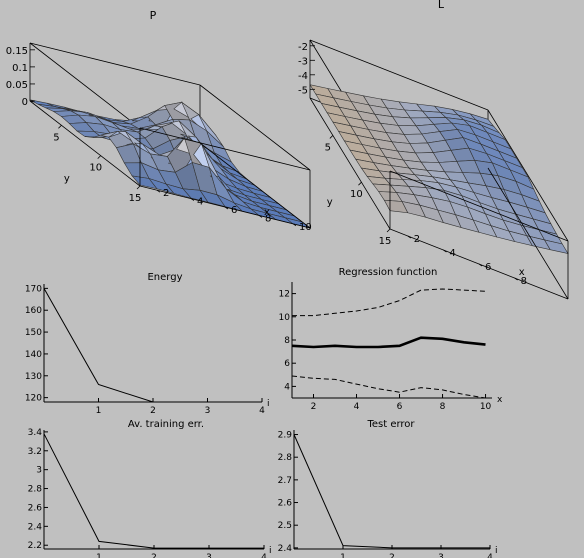  What do you see at coordinates (33, 289) in the screenshot?
I see `y-tick-label: 170` at bounding box center [33, 289].